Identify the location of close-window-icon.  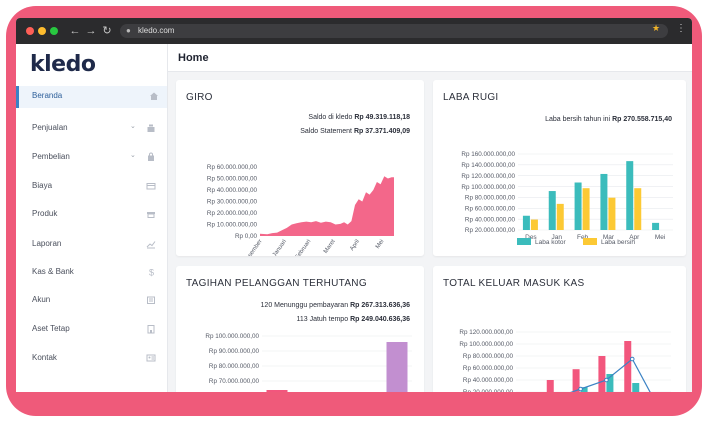
(30, 31).